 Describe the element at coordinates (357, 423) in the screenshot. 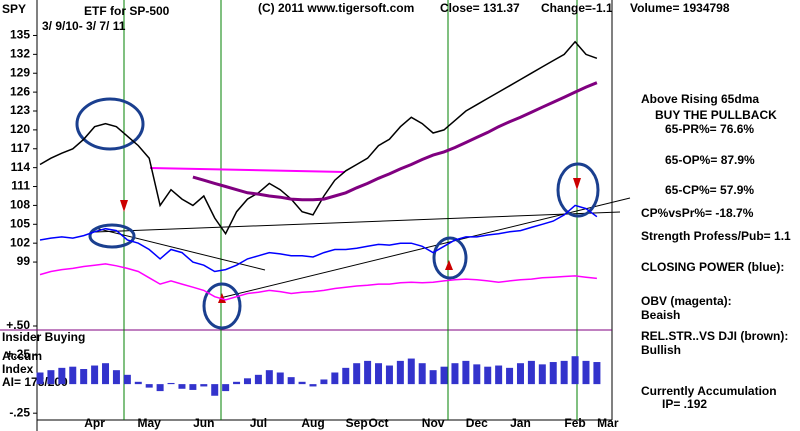

I see `x-tick-label: Sep` at that location.